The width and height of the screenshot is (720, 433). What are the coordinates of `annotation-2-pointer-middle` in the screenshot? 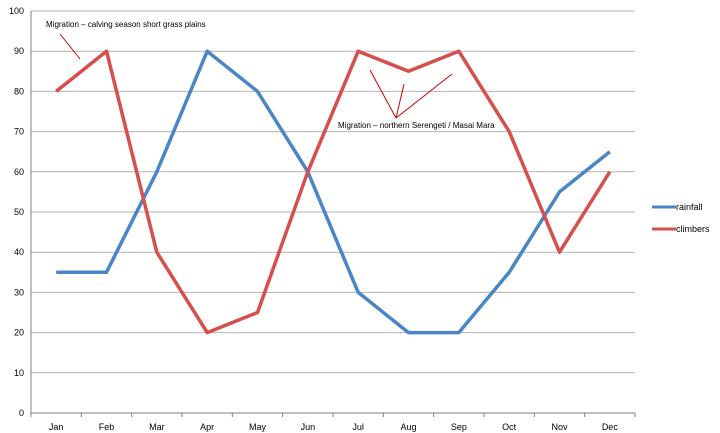 It's located at (400, 101).